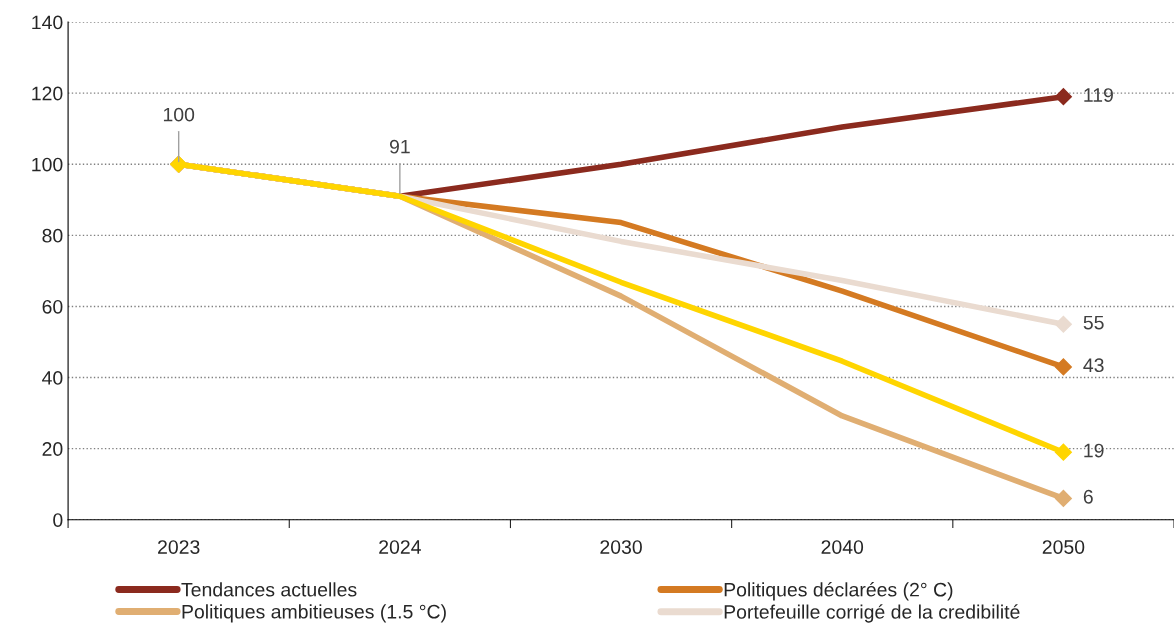  What do you see at coordinates (838, 591) in the screenshot?
I see `legend-label: Politiques déclarées (2° C)` at bounding box center [838, 591].